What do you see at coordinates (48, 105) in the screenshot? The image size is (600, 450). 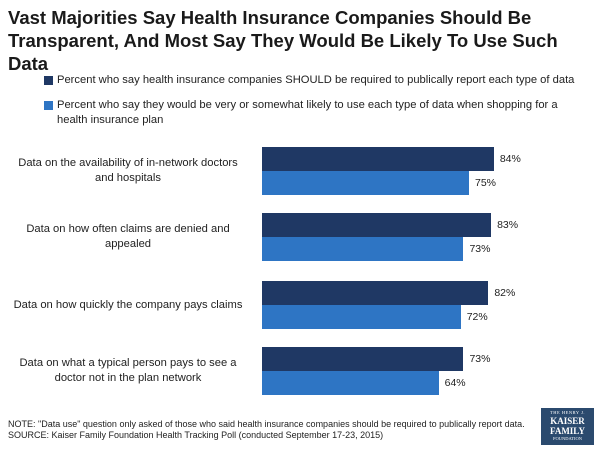 I see `legend-swatch-series2` at bounding box center [48, 105].